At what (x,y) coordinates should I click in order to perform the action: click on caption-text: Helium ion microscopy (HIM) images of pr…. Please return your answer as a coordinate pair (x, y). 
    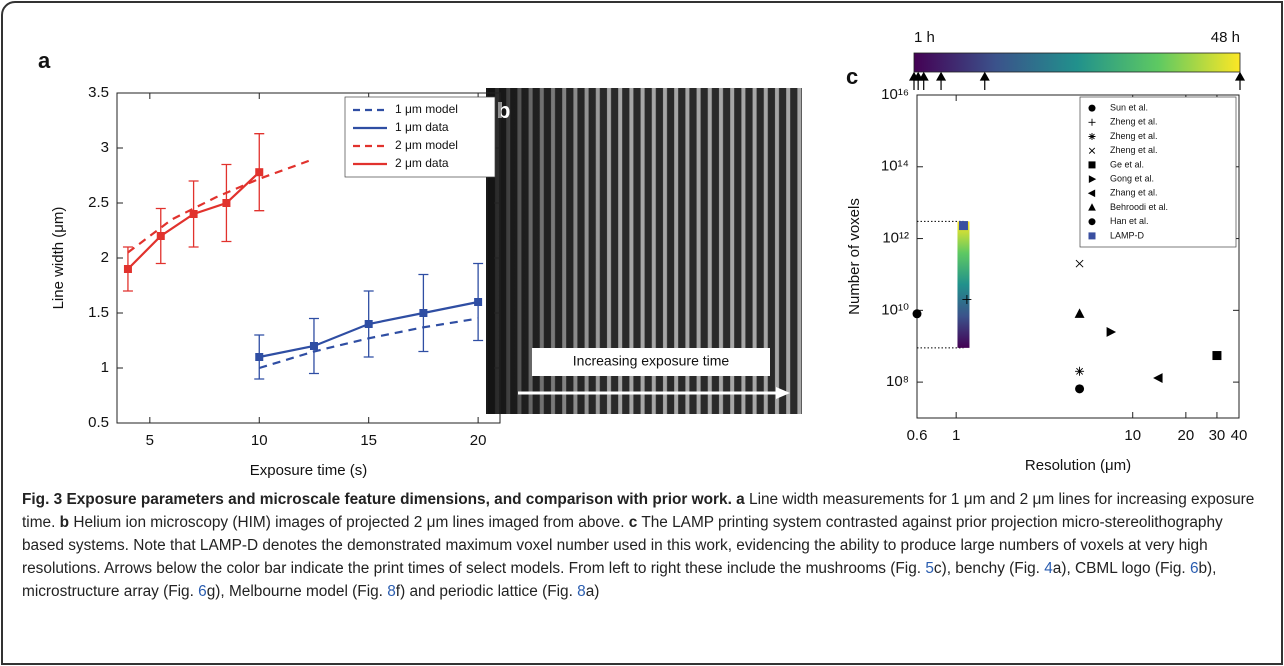
    Looking at the image, I should click on (349, 522).